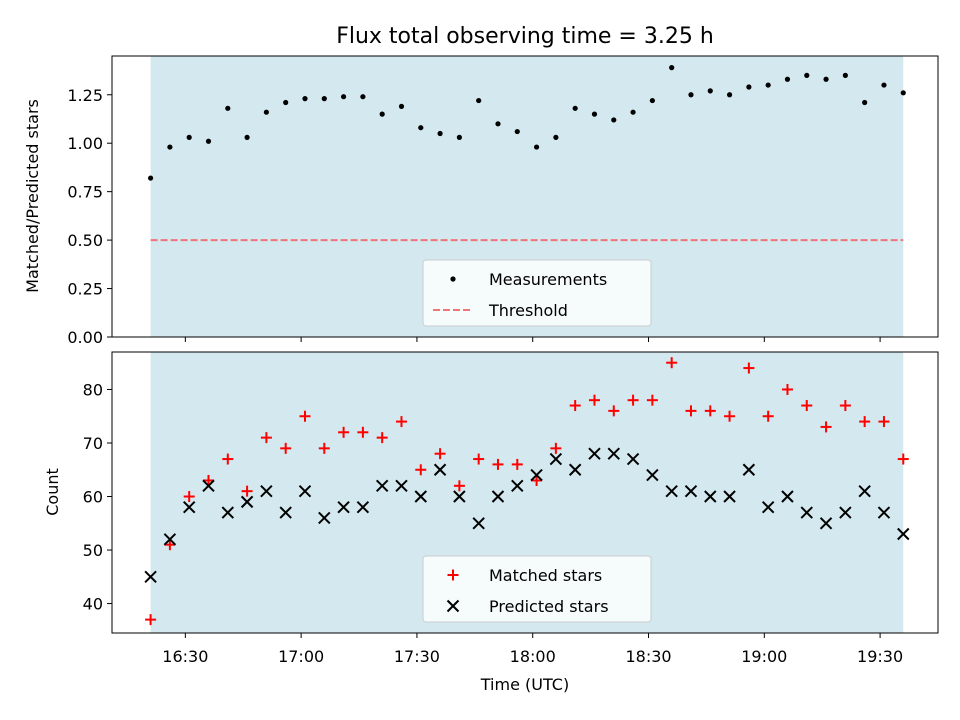 The width and height of the screenshot is (960, 720). Describe the element at coordinates (648, 656) in the screenshot. I see `x-tick-label: 18:30` at that location.